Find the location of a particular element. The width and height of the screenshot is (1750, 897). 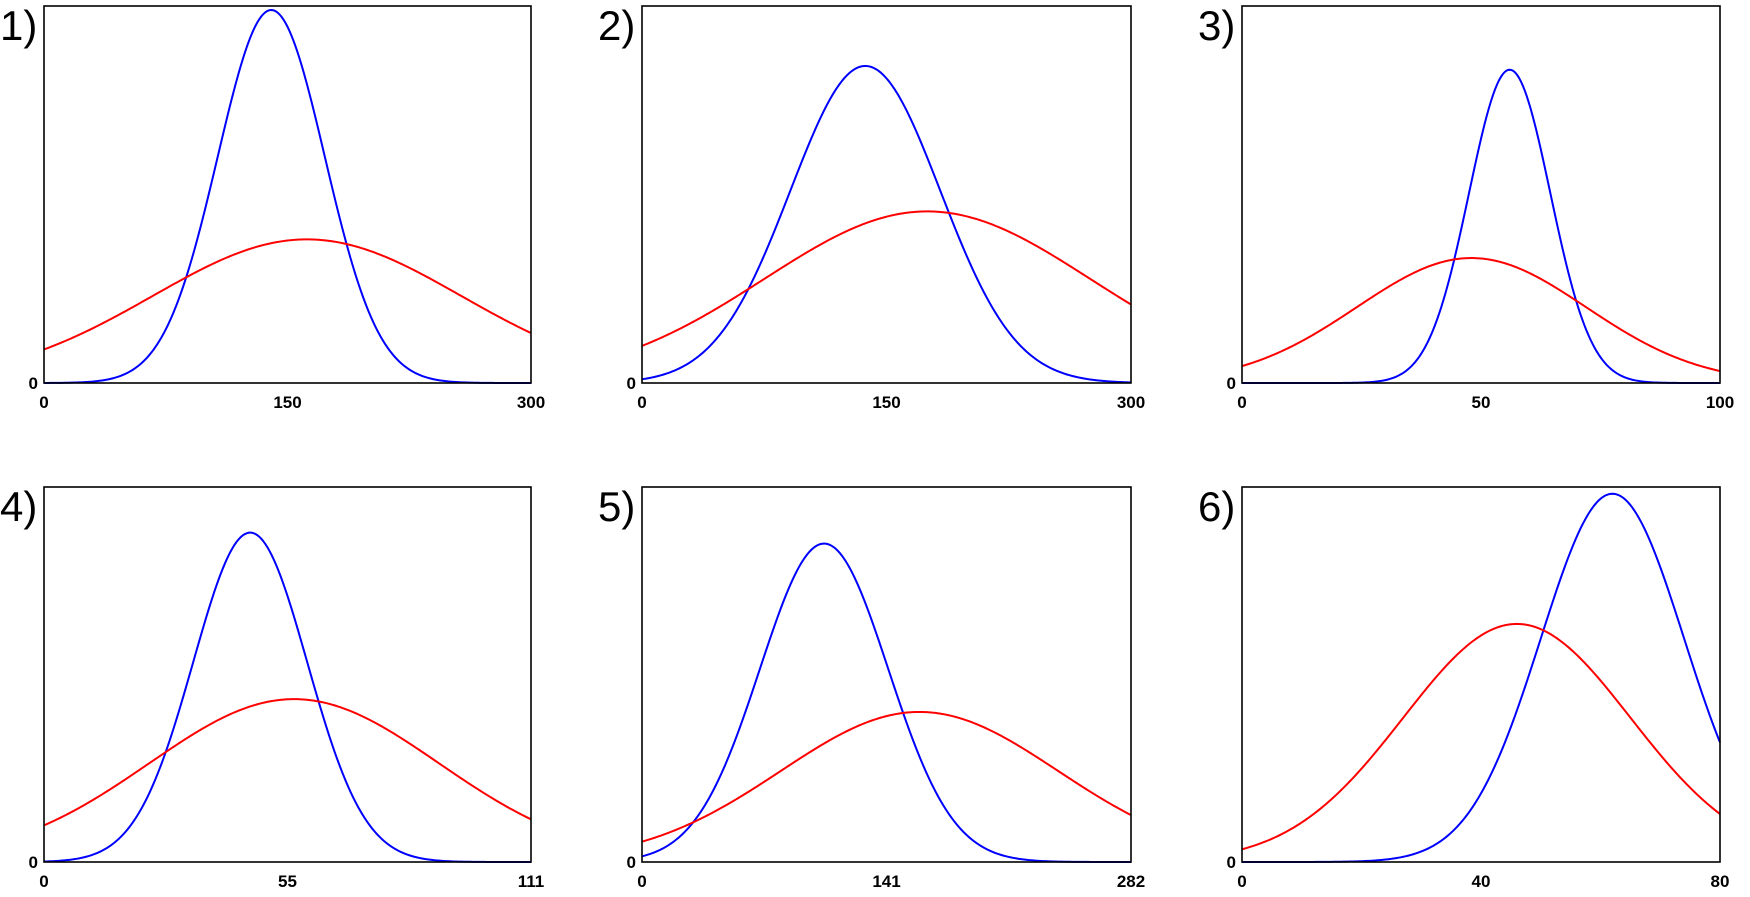

x-tick-label: 100 is located at coordinates (1720, 402).